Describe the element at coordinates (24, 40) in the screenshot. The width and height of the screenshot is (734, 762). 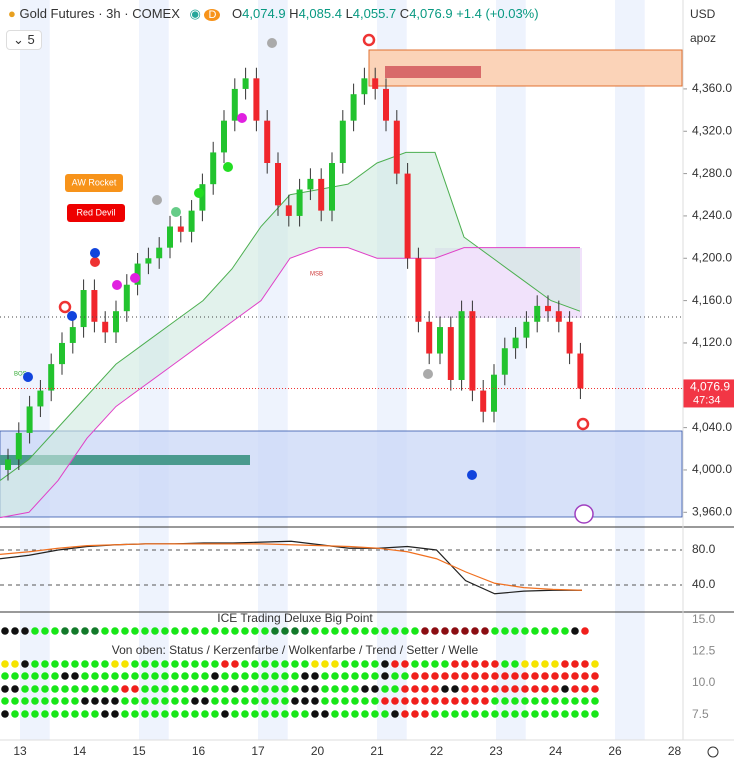
I see `interval-box: ⌄ 5` at that location.